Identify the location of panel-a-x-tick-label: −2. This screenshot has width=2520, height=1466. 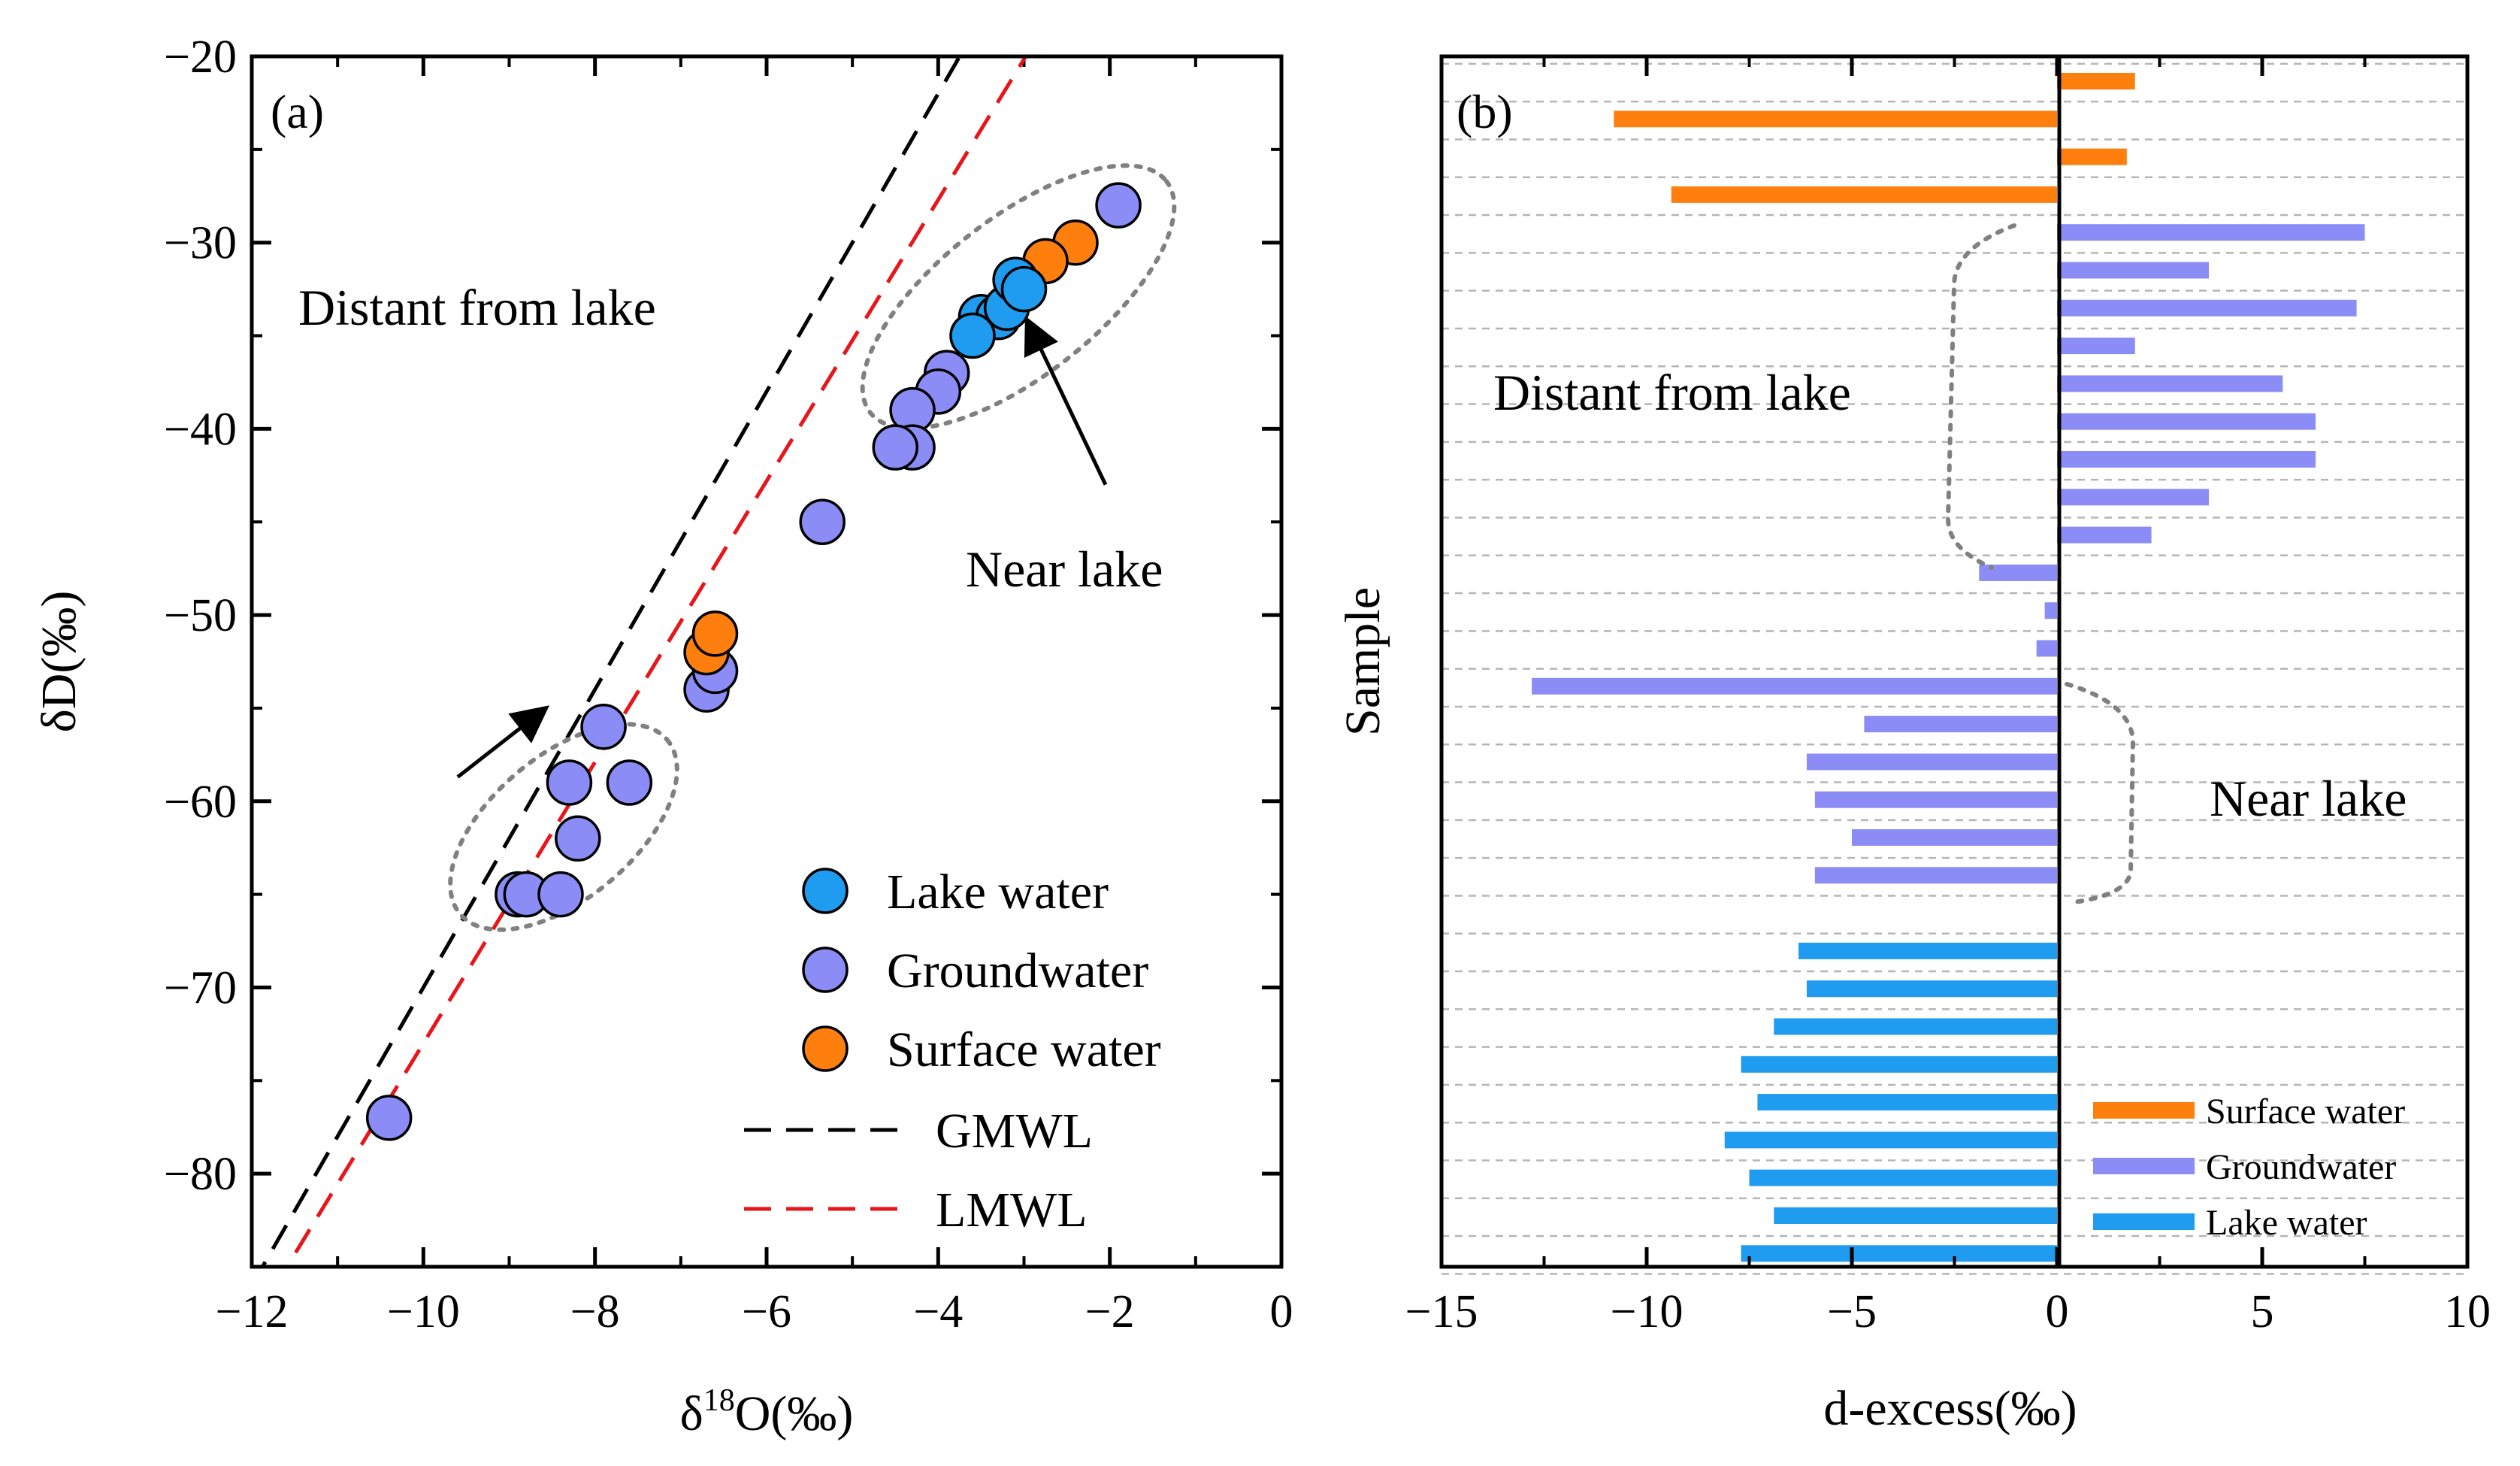
(1110, 1311).